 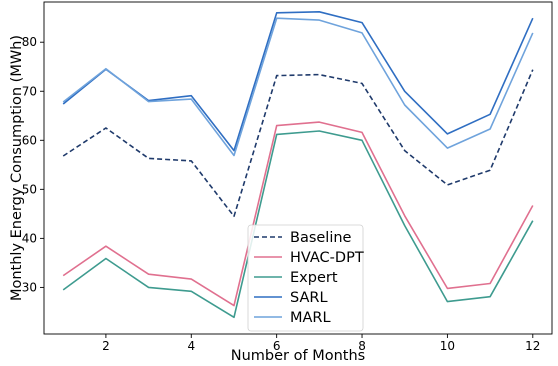 What do you see at coordinates (17, 168) in the screenshot?
I see `y-axis-label: Monthly Energy Consumption (MWh)` at bounding box center [17, 168].